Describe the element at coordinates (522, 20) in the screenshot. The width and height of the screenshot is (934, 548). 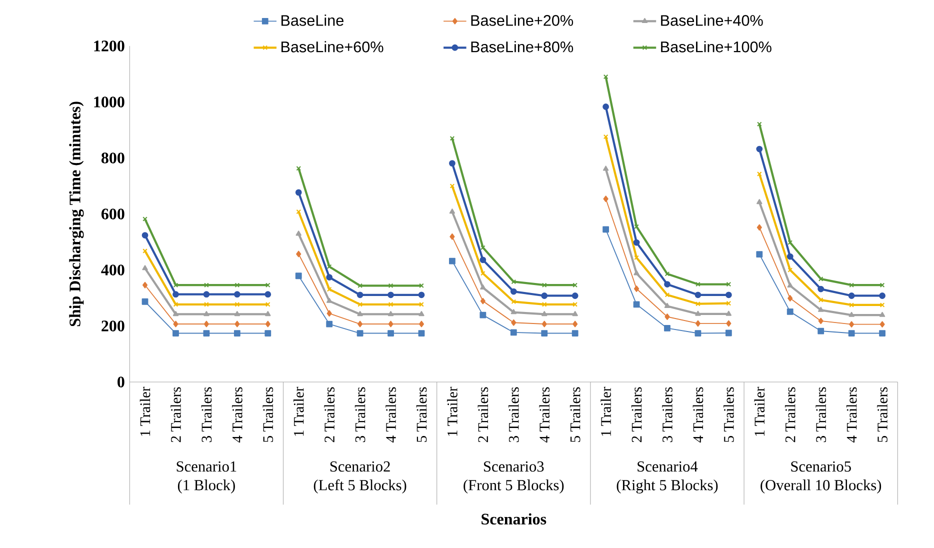
I see `legend-label: BaseLine+20%` at that location.